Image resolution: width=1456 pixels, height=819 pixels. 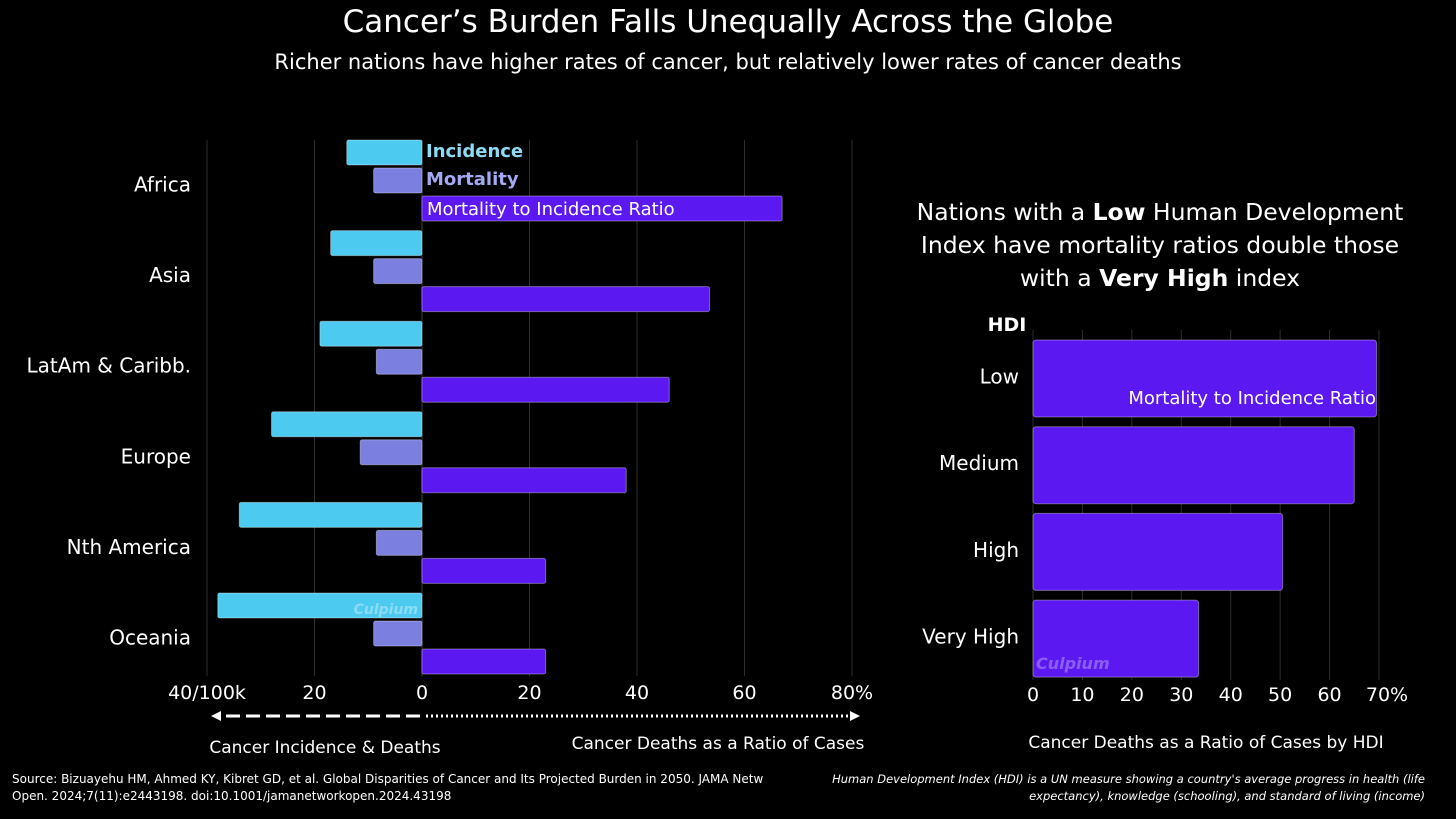 I want to click on headline-bold-low: Low, so click(x=1119, y=212).